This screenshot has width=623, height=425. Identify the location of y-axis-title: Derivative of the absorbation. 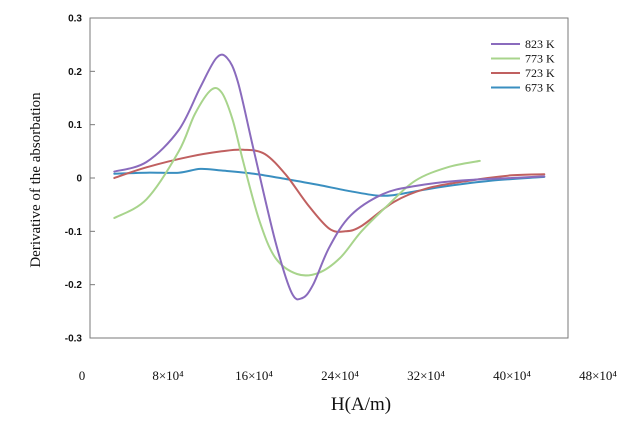
(36, 180).